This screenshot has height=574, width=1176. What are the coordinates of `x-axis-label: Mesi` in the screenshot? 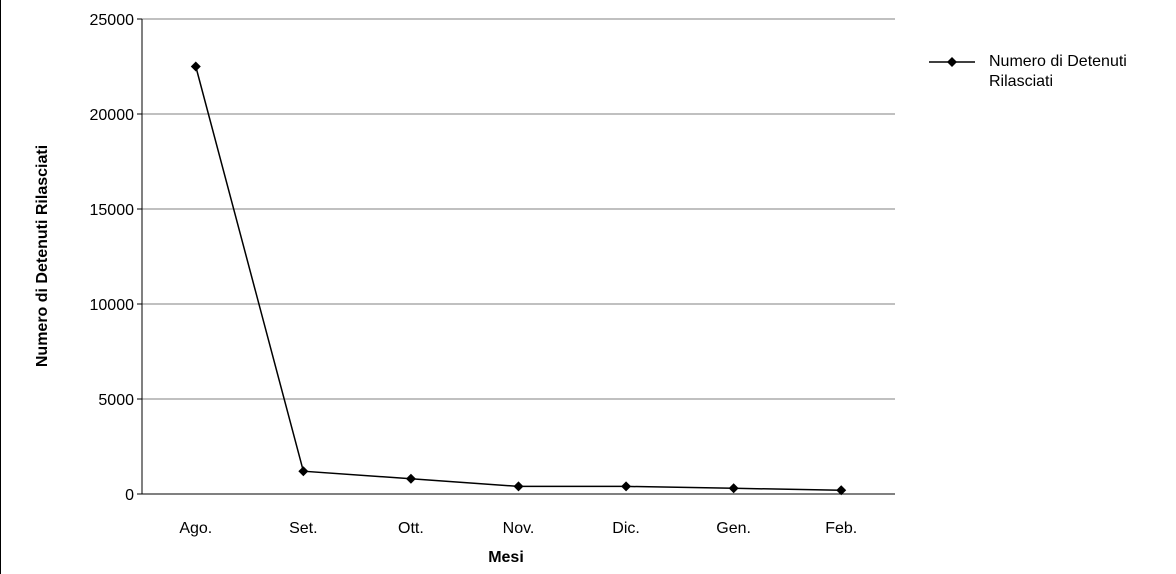 It's located at (506, 557).